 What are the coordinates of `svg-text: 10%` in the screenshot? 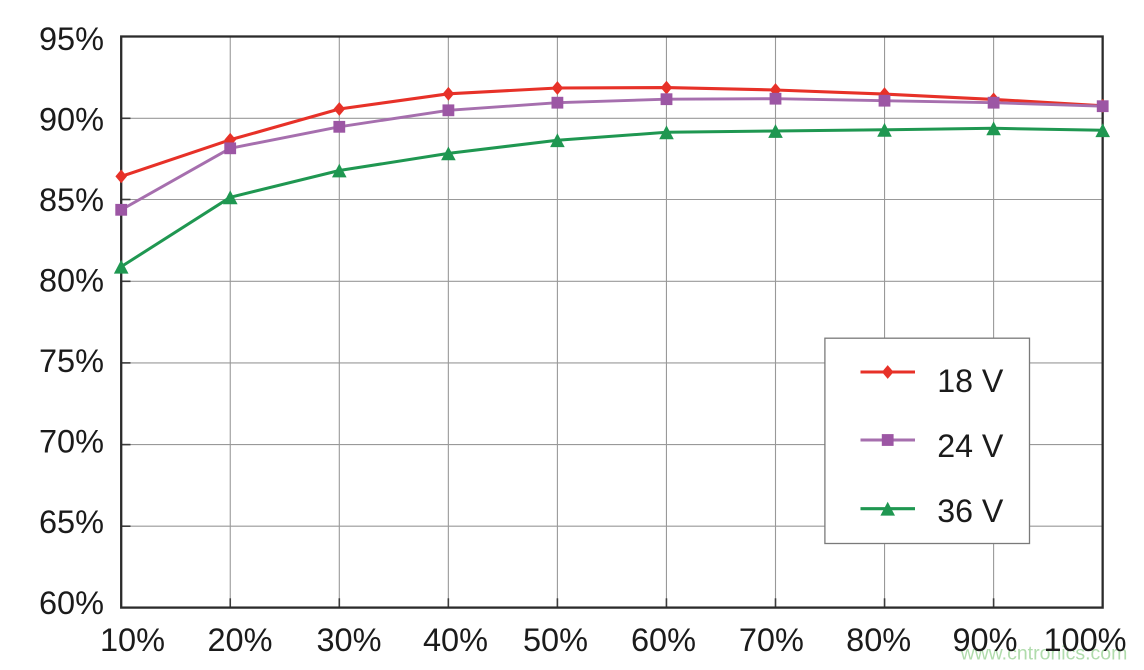 It's located at (132, 640).